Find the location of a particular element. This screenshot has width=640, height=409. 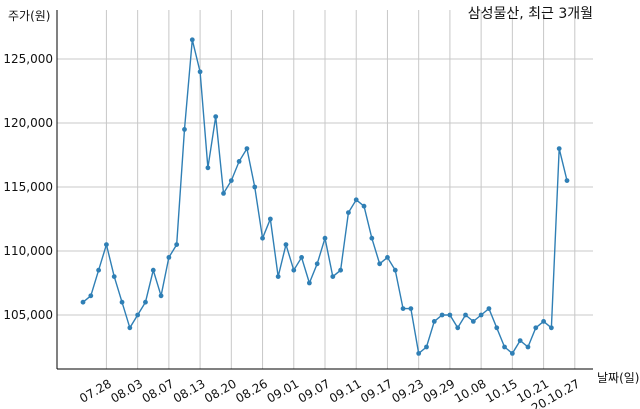

x-tick-label: 10.15 is located at coordinates (501, 390).